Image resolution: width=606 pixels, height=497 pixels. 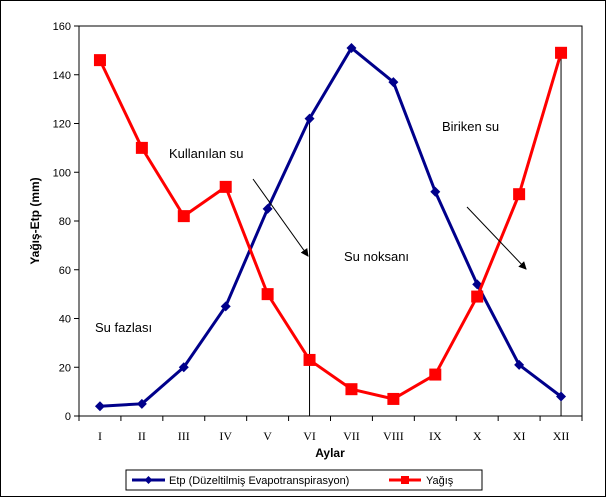 I want to click on y-tick-label: 80, so click(x=65, y=222).